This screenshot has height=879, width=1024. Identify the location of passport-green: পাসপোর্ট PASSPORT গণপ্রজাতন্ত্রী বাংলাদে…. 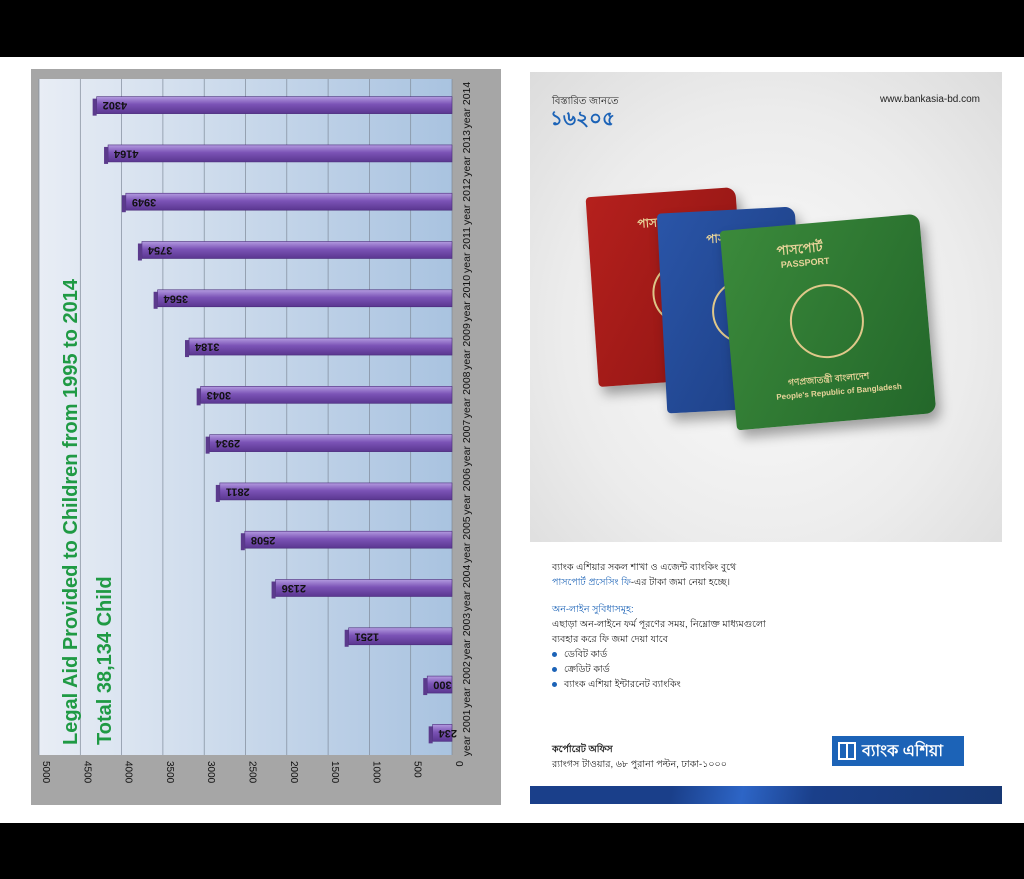
(828, 322).